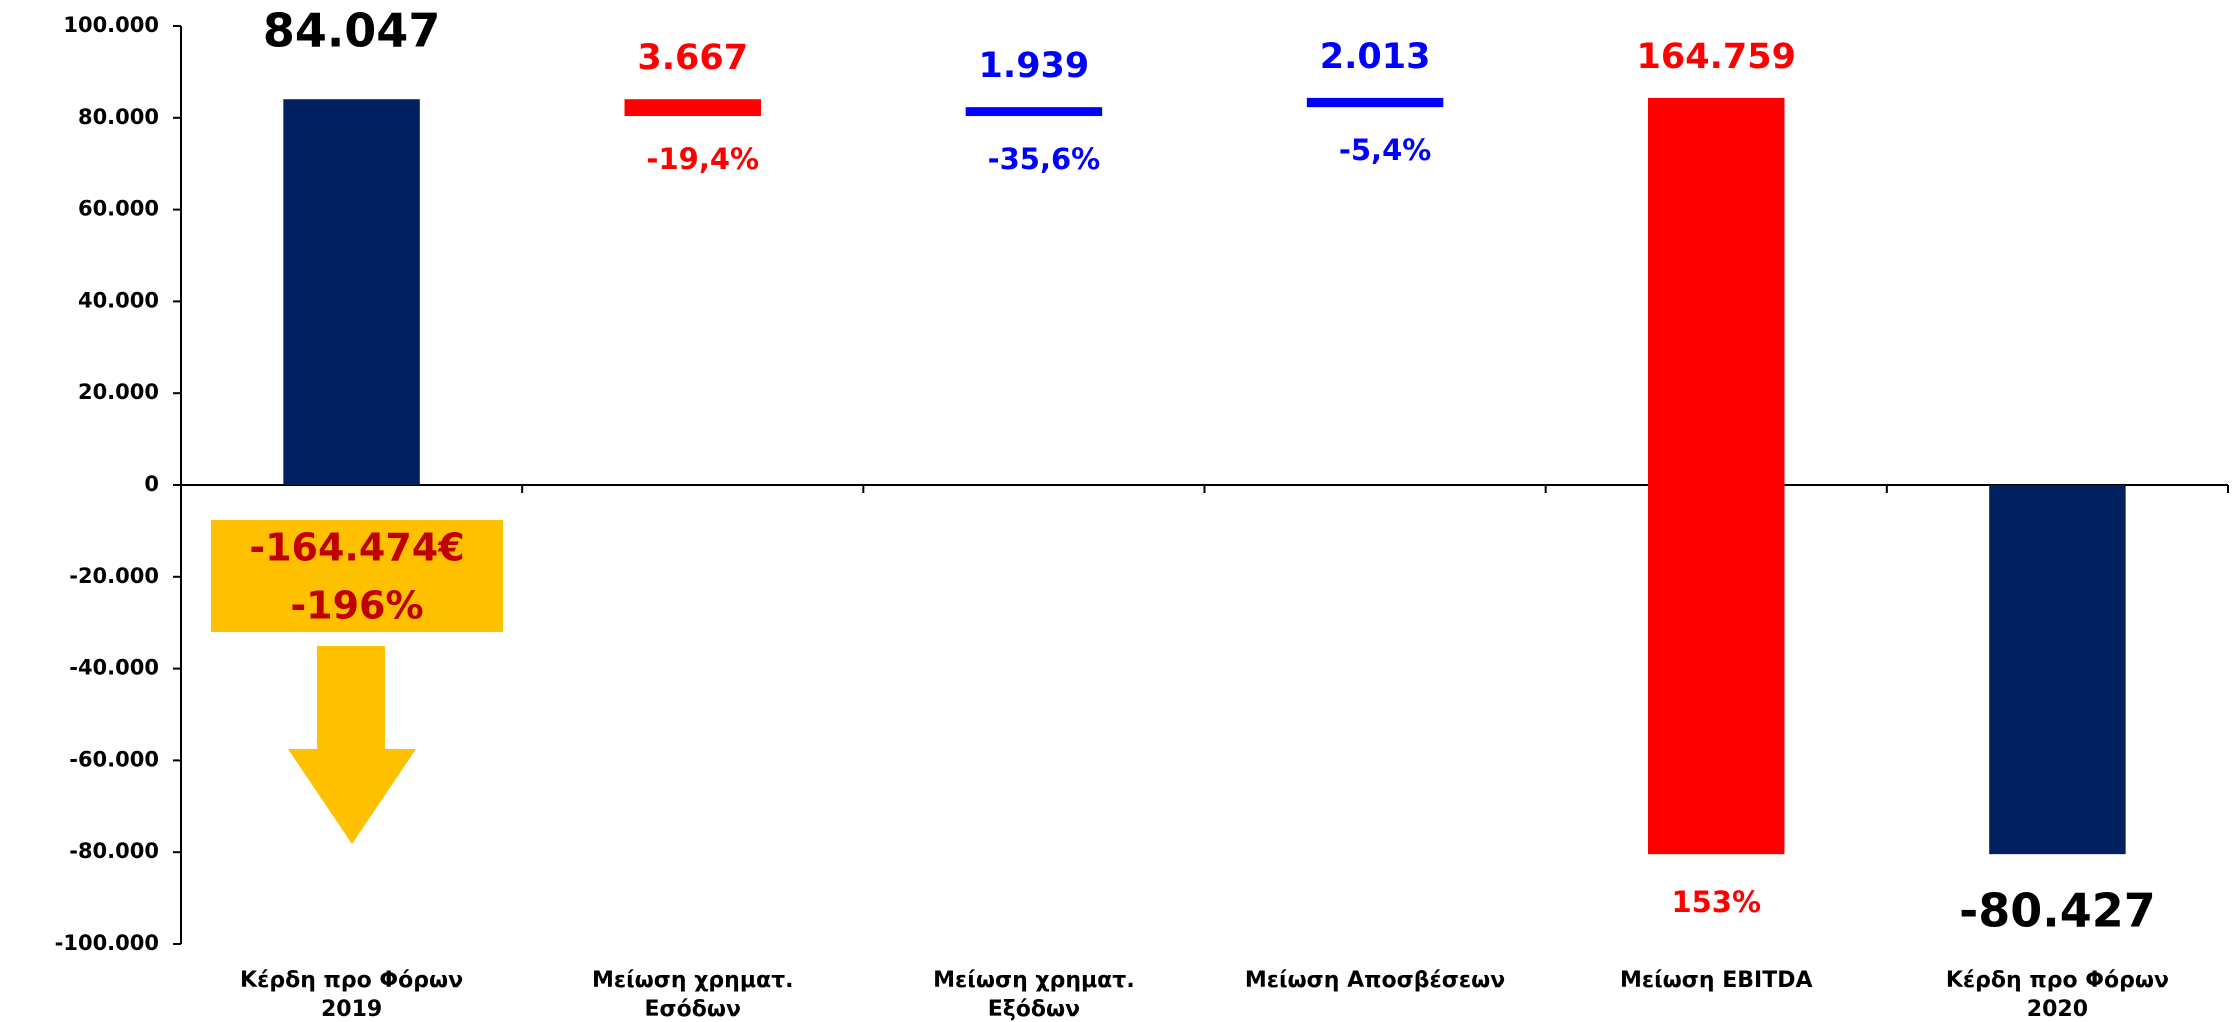 The width and height of the screenshot is (2236, 1022). Describe the element at coordinates (118, 117) in the screenshot. I see `y-tick-label: 80.000` at that location.